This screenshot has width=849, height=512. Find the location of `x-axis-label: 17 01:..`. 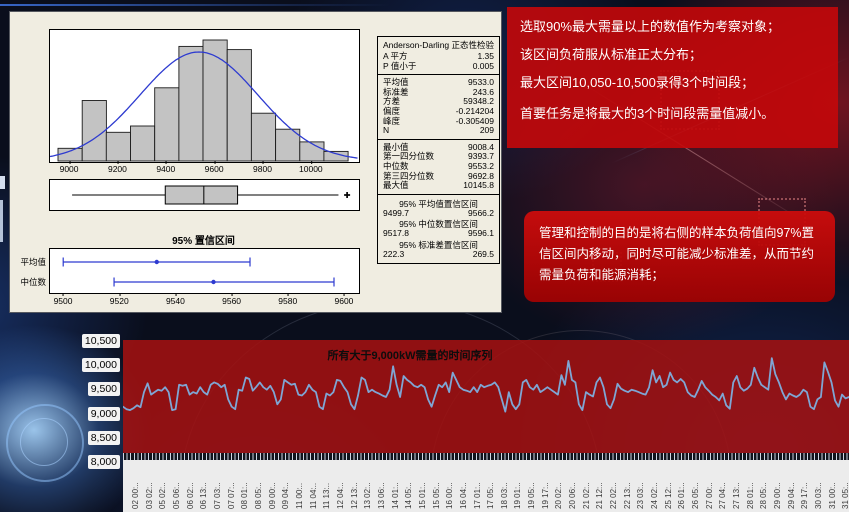

x-axis-label: 17 01:.. is located at coordinates (477, 495).